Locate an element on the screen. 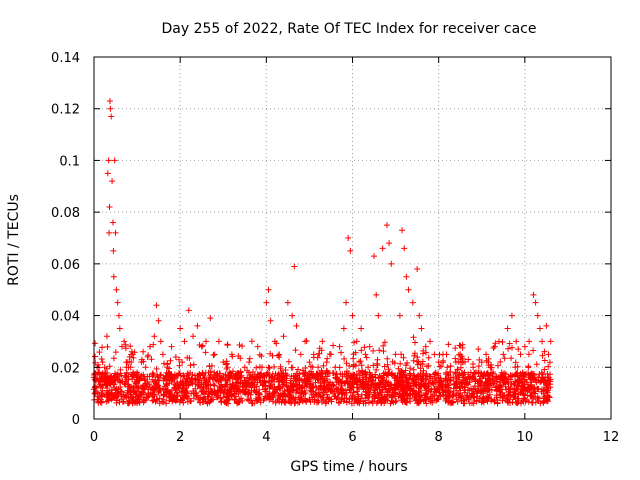 This screenshot has width=640, height=480. x-tick-label: 6 is located at coordinates (352, 437).